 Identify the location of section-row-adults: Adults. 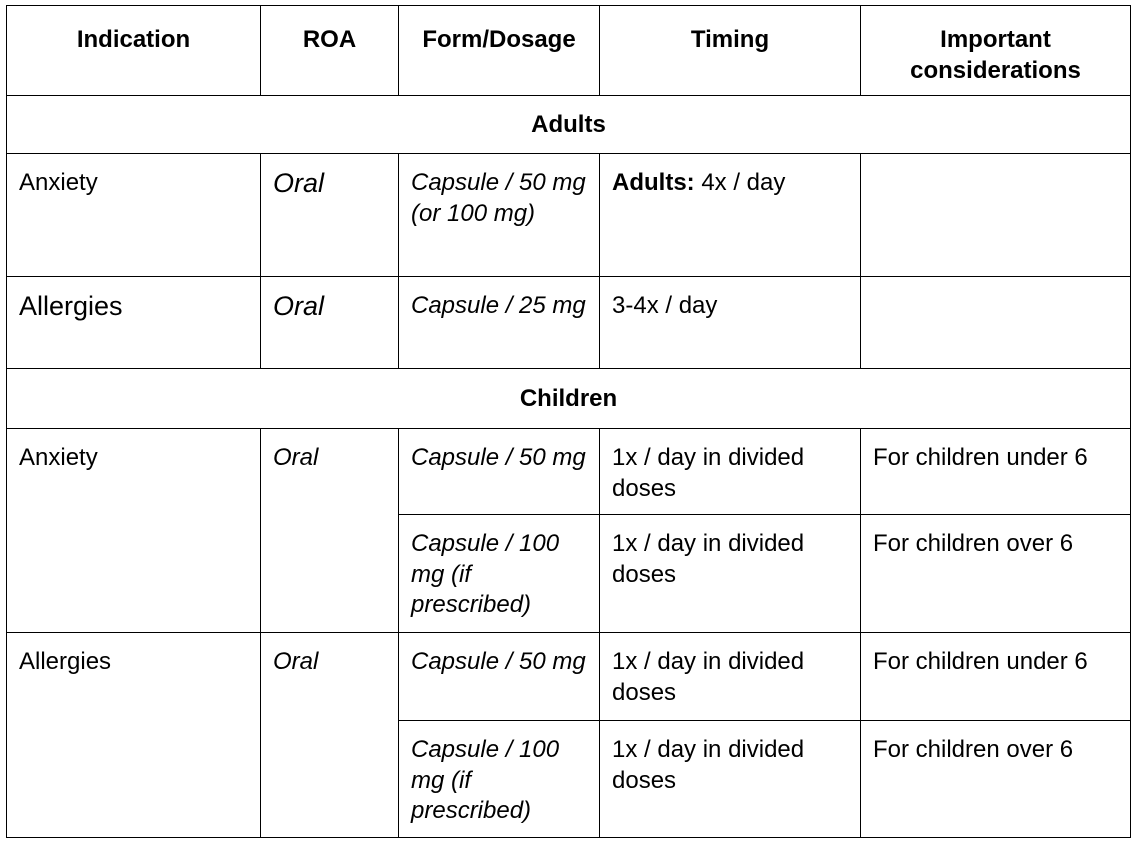
(568, 124).